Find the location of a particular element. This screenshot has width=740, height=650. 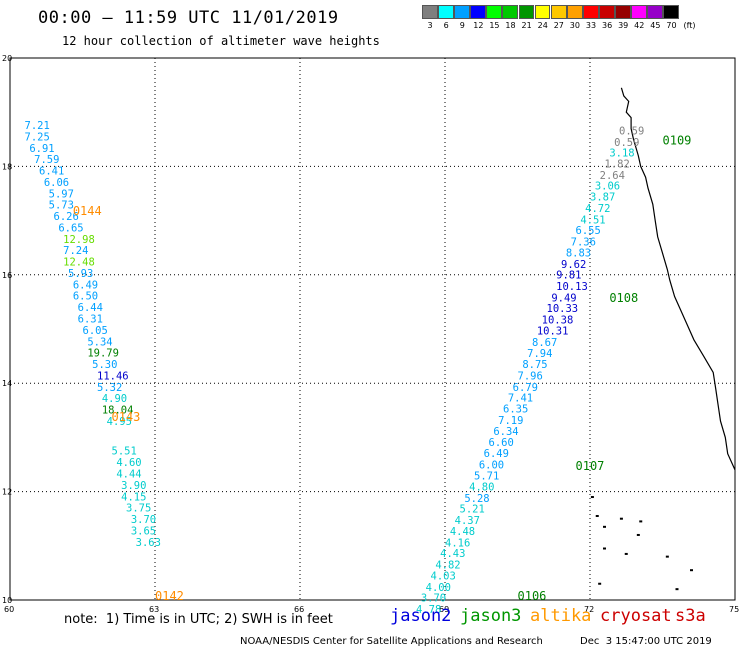

wave-height-value: 10.13 is located at coordinates (572, 287).